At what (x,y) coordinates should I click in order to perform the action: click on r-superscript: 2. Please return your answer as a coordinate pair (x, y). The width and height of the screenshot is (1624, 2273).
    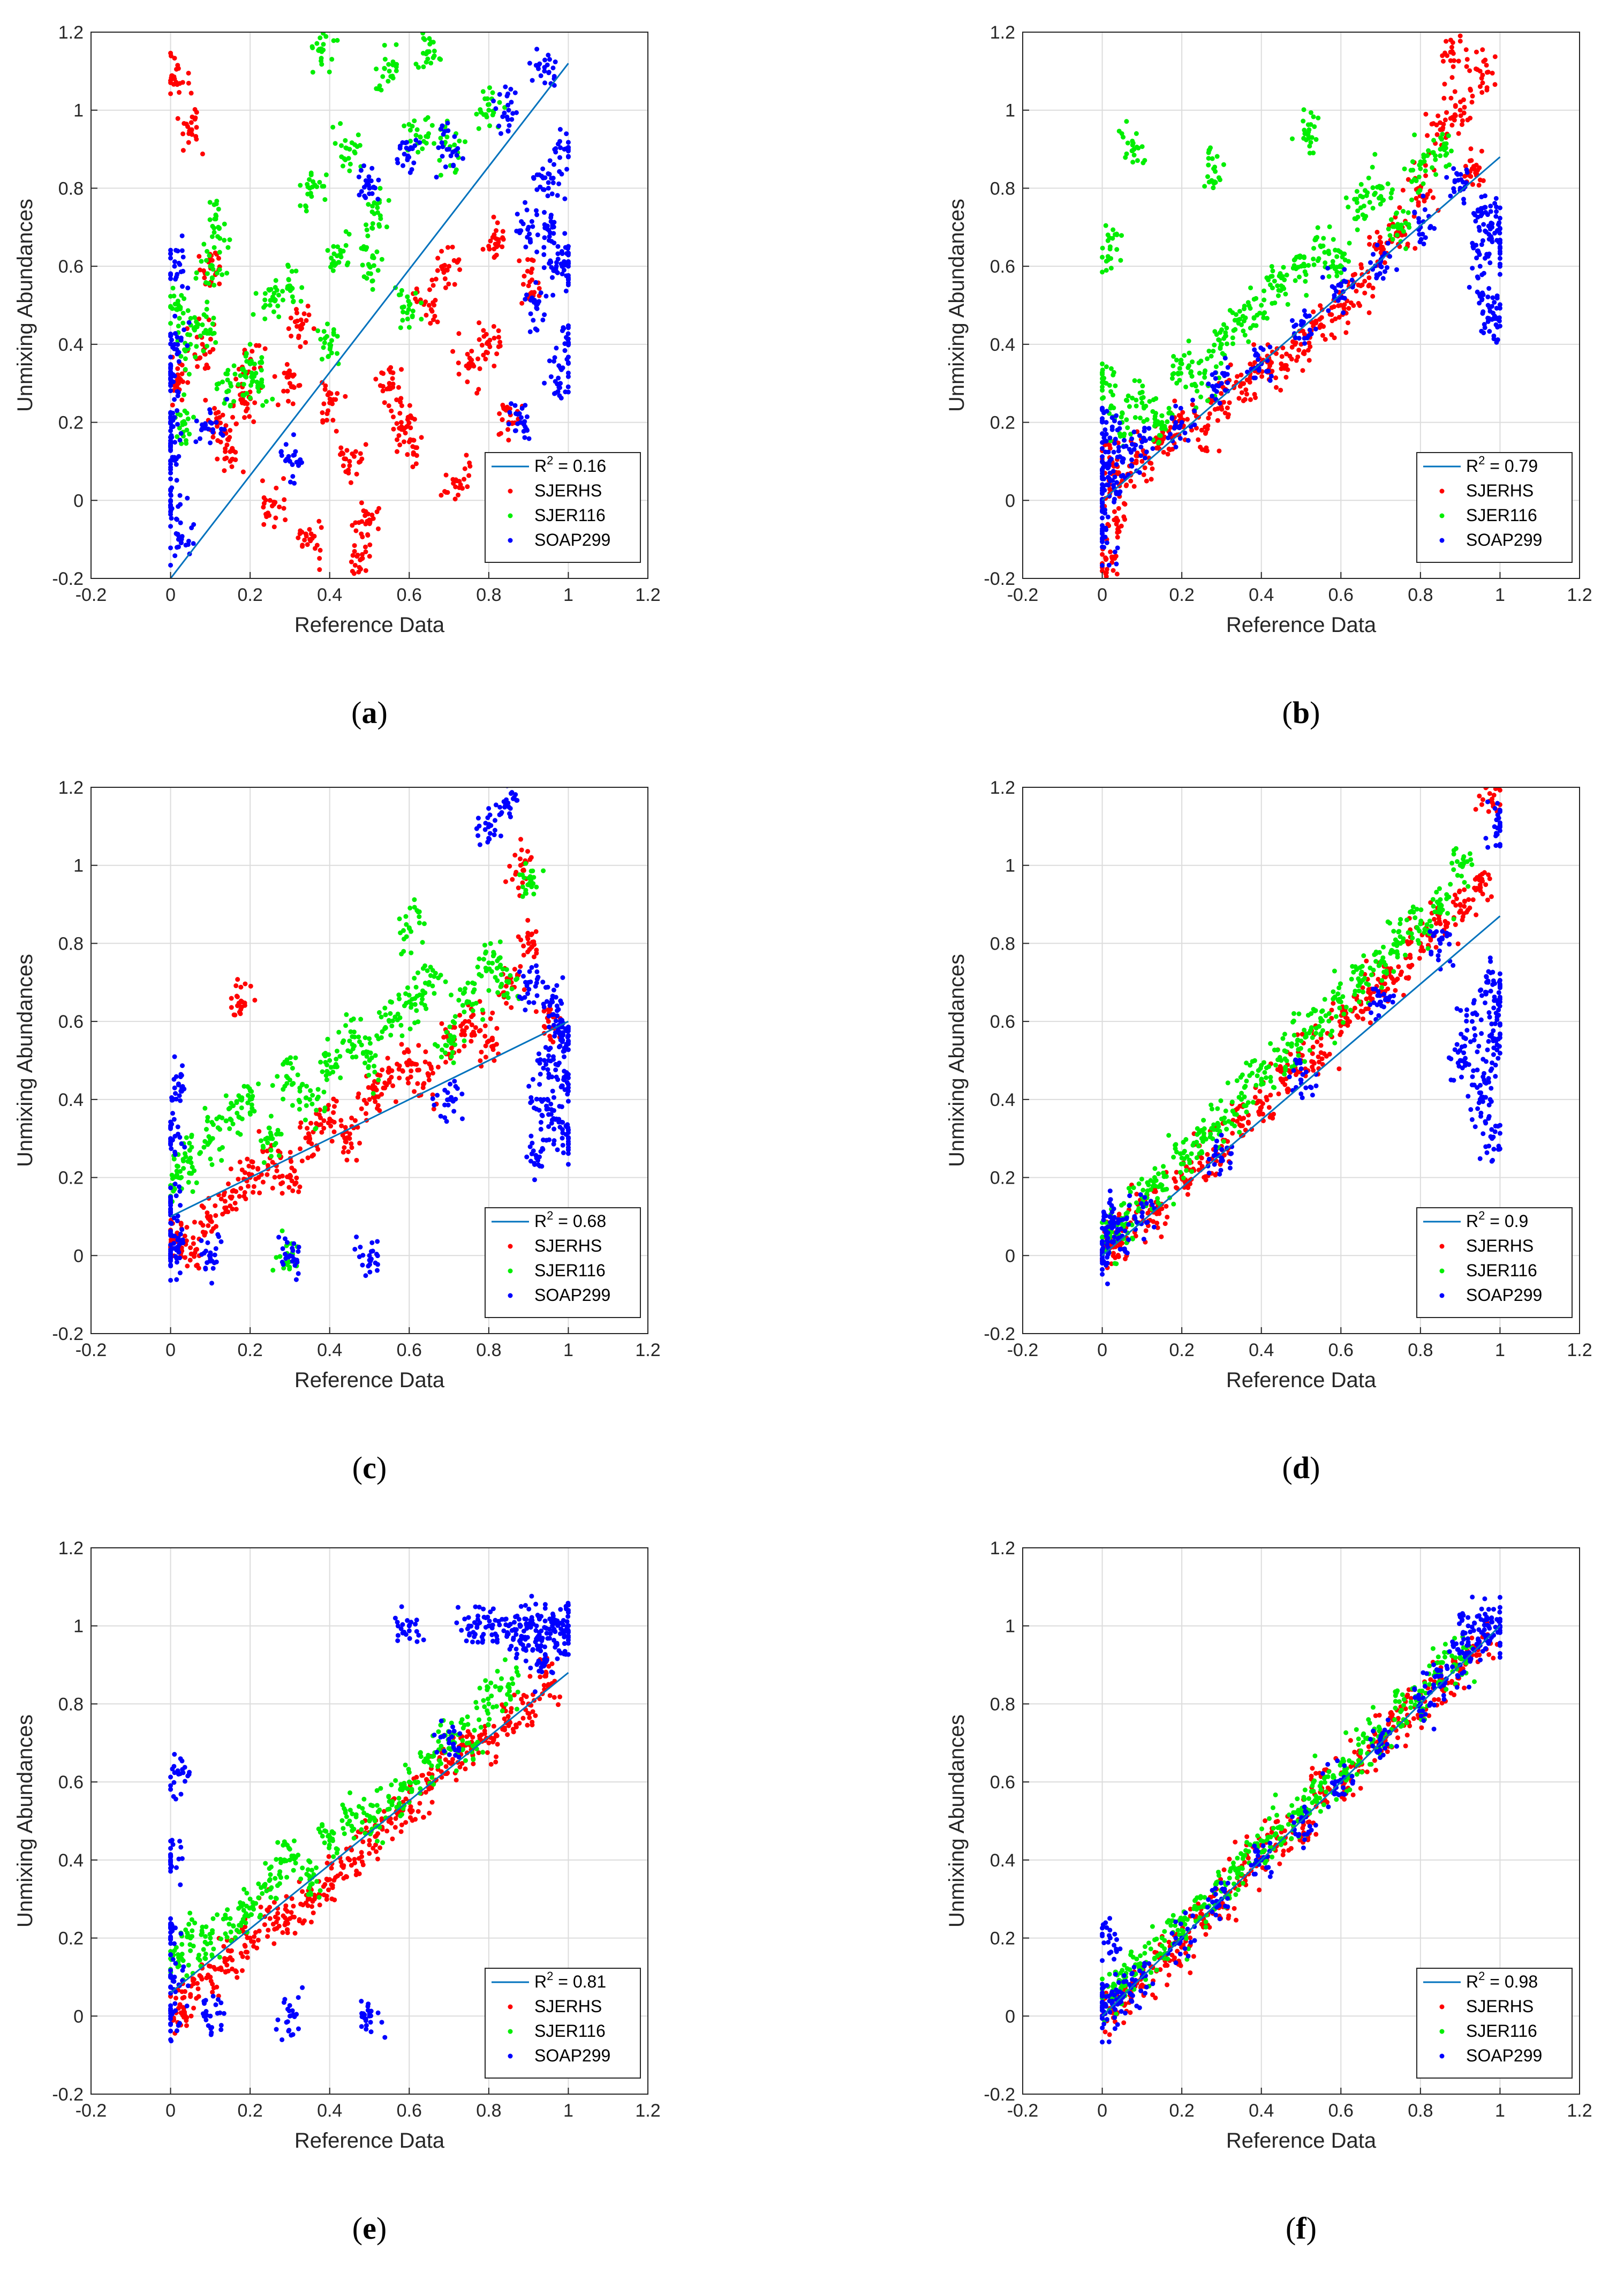
    Looking at the image, I should click on (550, 461).